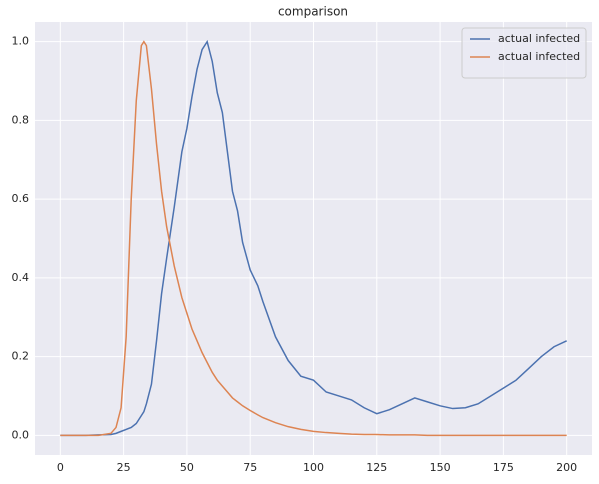  Describe the element at coordinates (21, 277) in the screenshot. I see `y-tick-label: 0.4` at that location.